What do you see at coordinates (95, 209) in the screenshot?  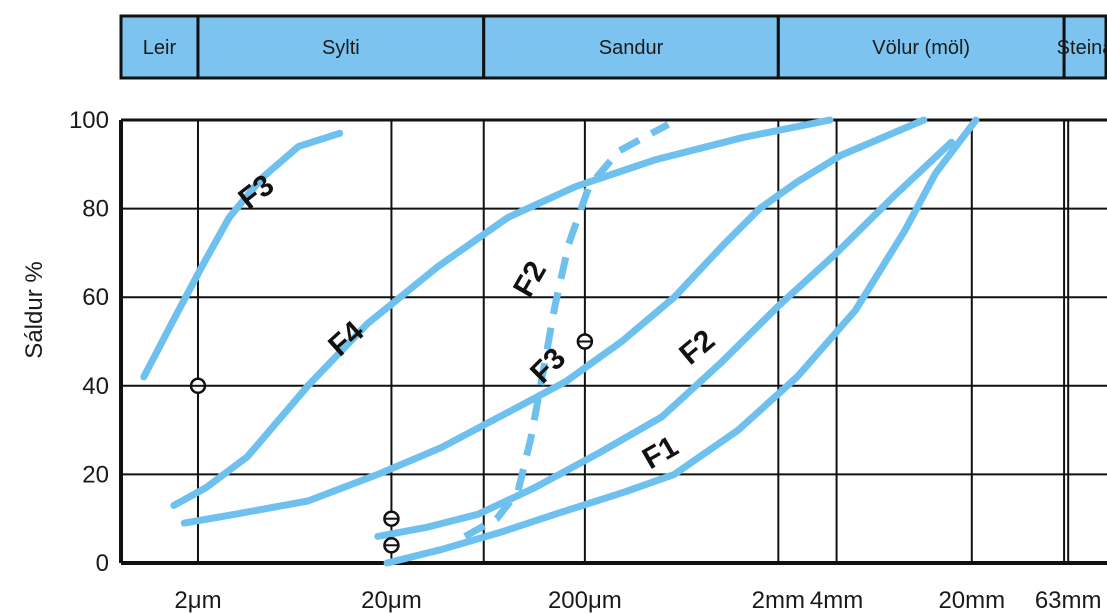 I see `y-tick-label: 80` at bounding box center [95, 209].